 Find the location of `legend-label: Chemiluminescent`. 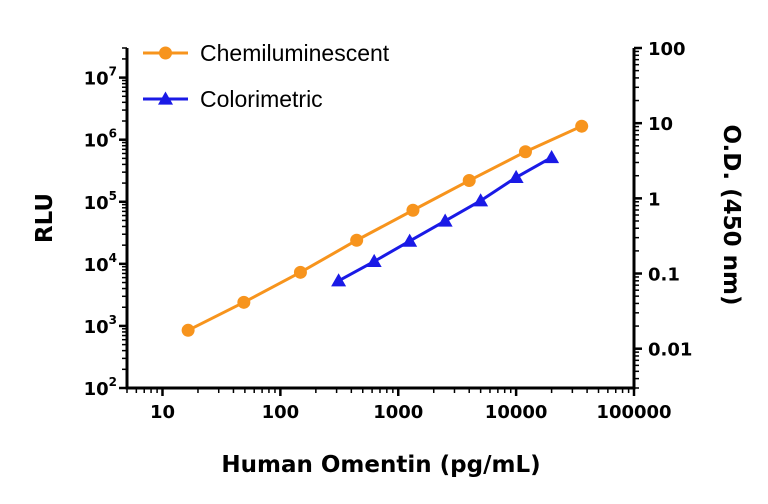

legend-label: Chemiluminescent is located at coordinates (295, 53).